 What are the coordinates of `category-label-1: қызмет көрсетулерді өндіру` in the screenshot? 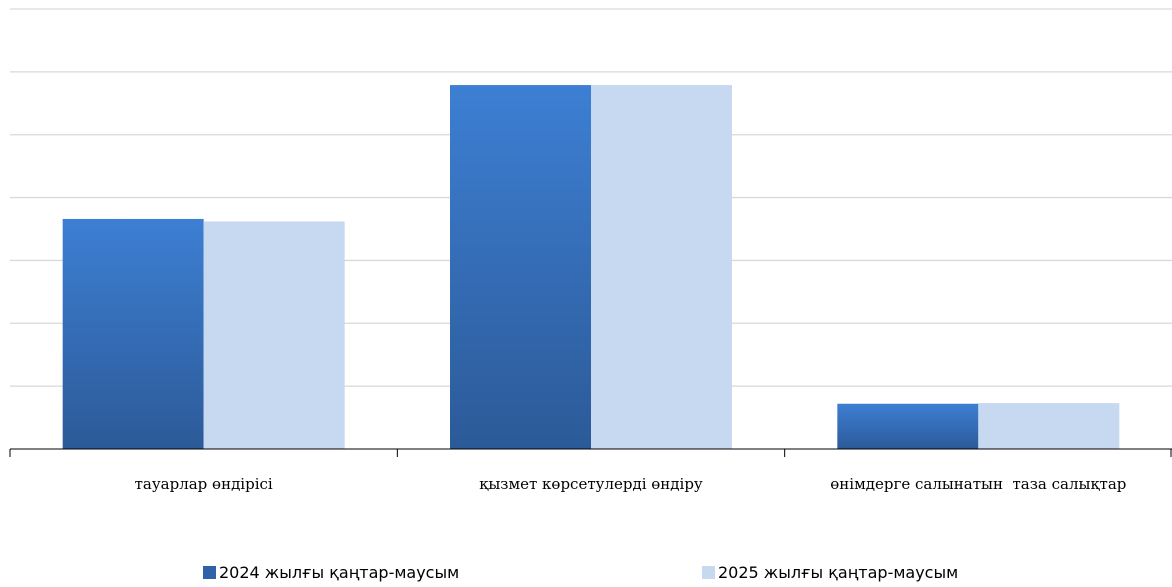 It's located at (591, 484).